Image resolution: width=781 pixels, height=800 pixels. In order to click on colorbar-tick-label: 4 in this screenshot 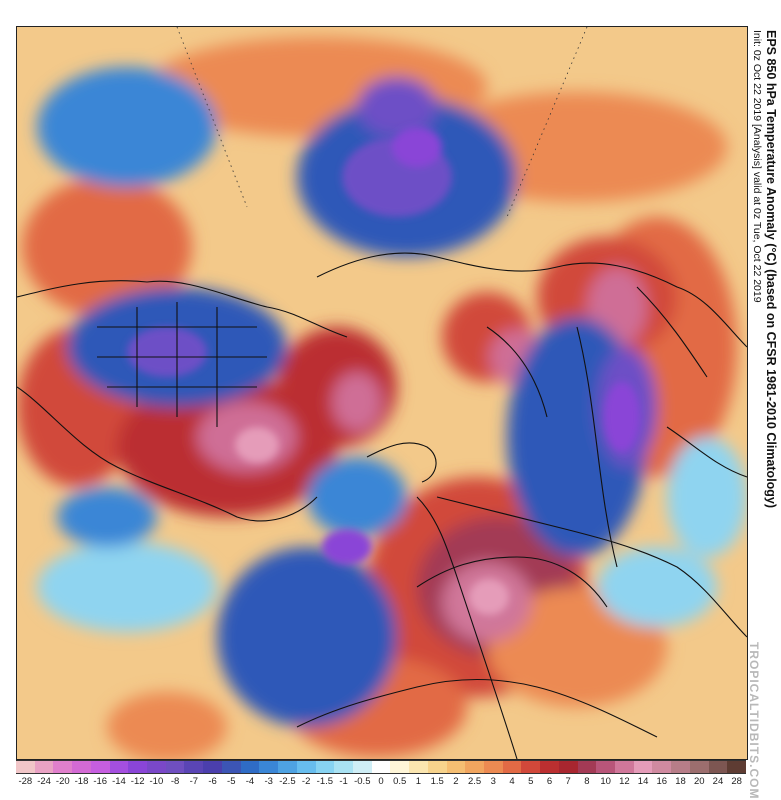, I will do `click(512, 781)`.